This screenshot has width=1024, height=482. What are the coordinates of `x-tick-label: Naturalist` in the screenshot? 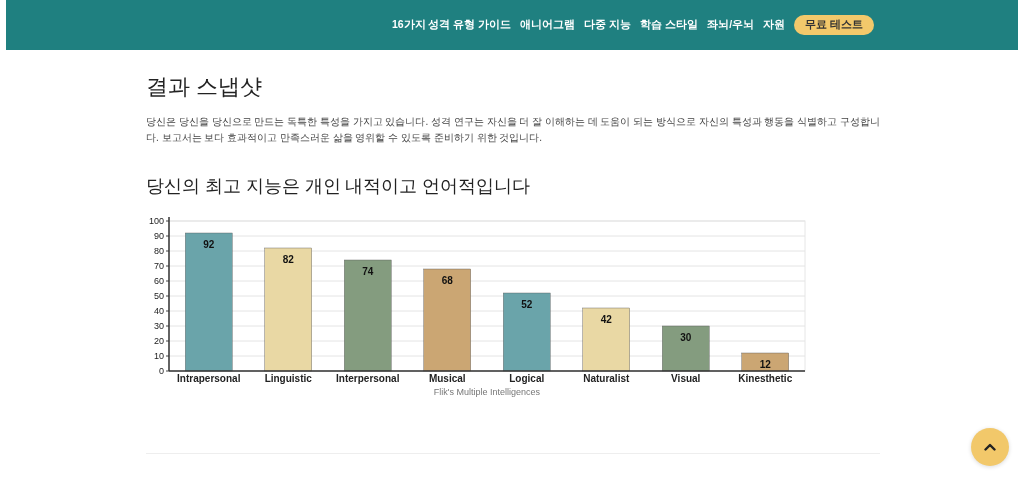 It's located at (606, 378).